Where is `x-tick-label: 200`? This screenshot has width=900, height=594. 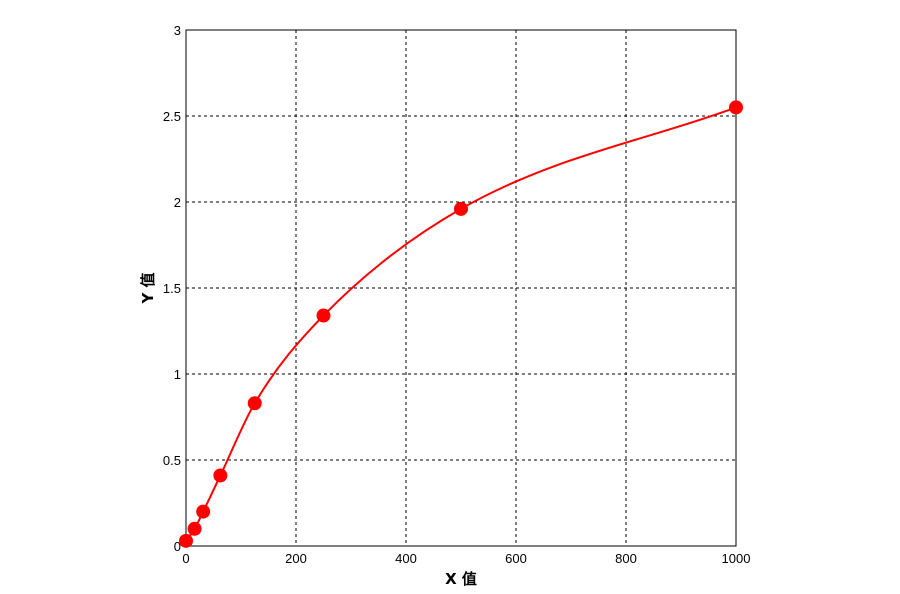 x-tick-label: 200 is located at coordinates (296, 558).